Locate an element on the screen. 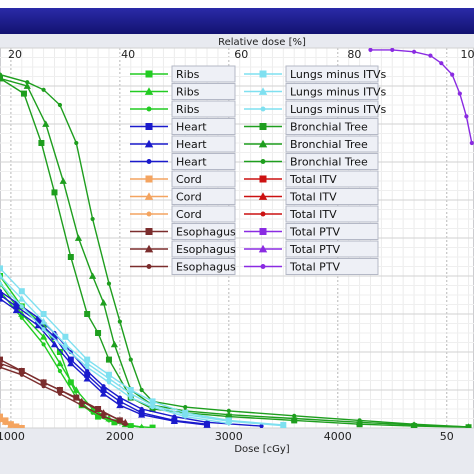 This screenshot has width=474, height=474. legend-item: Ribs is located at coordinates (183, 74).